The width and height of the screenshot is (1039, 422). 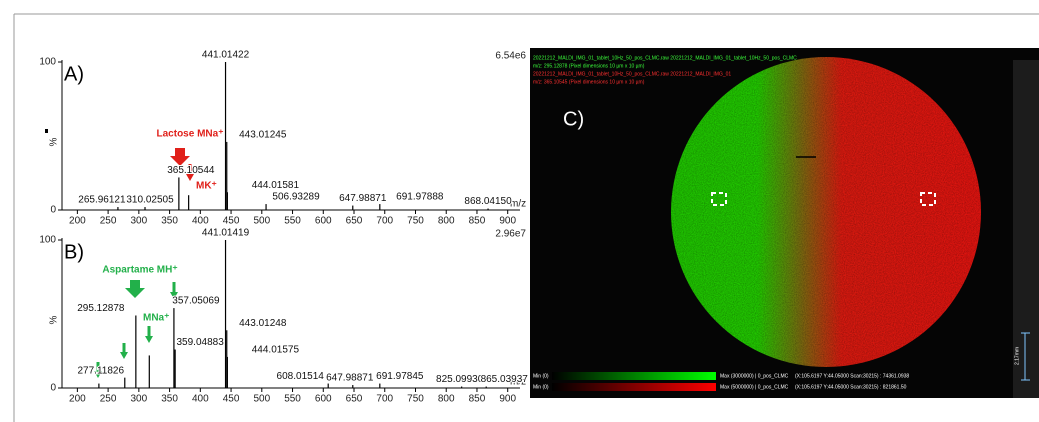 I want to click on scale-bar, so click(x=1025, y=356).